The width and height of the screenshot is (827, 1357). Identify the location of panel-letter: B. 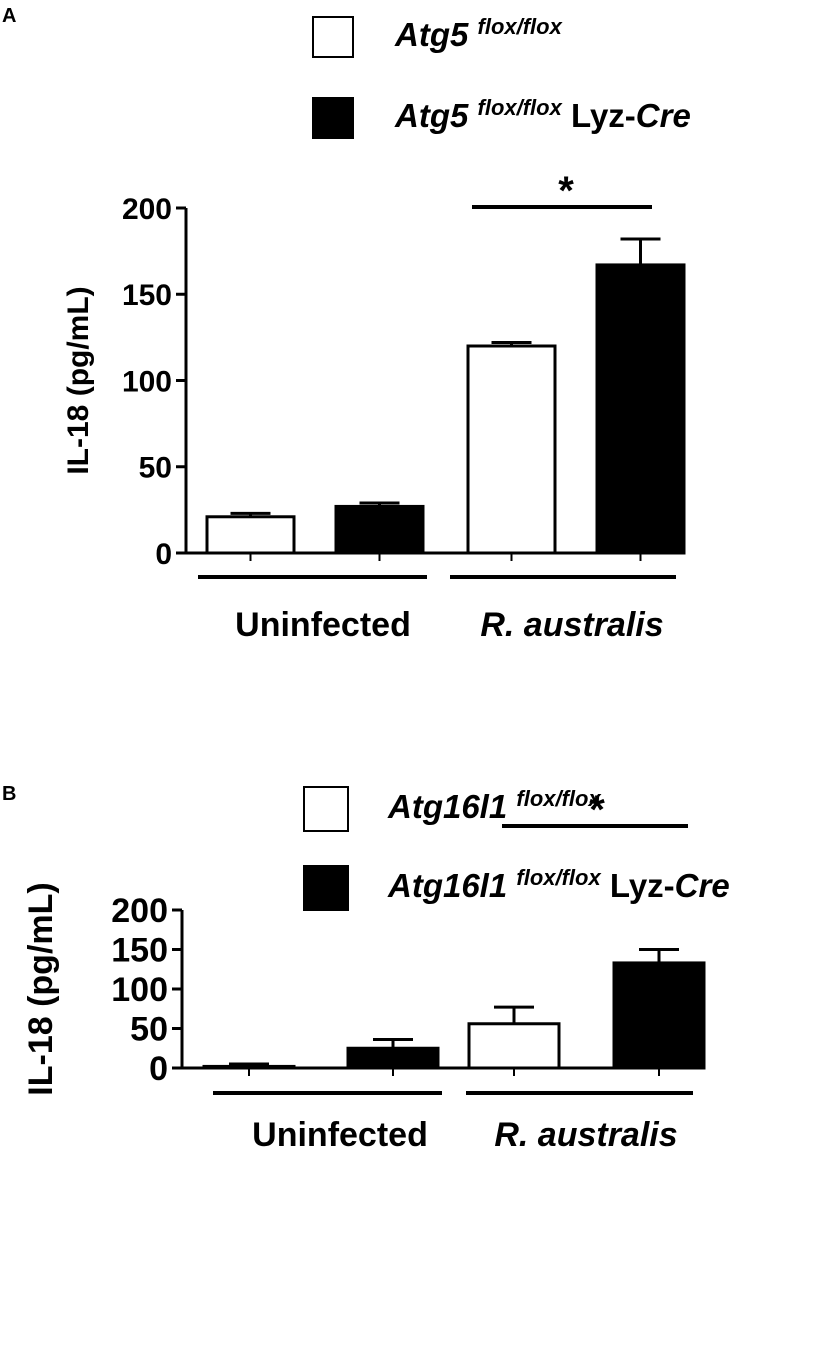
(9, 794).